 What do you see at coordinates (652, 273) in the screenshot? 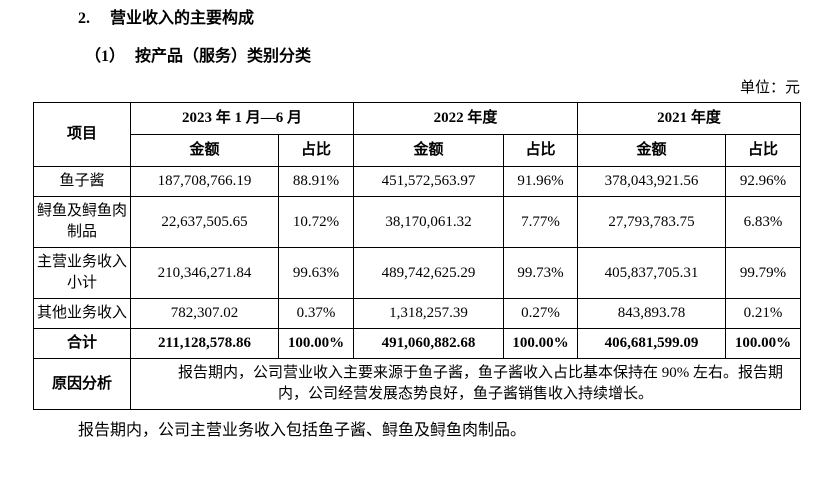
I see `amount-cell: 405,837,705.31` at bounding box center [652, 273].